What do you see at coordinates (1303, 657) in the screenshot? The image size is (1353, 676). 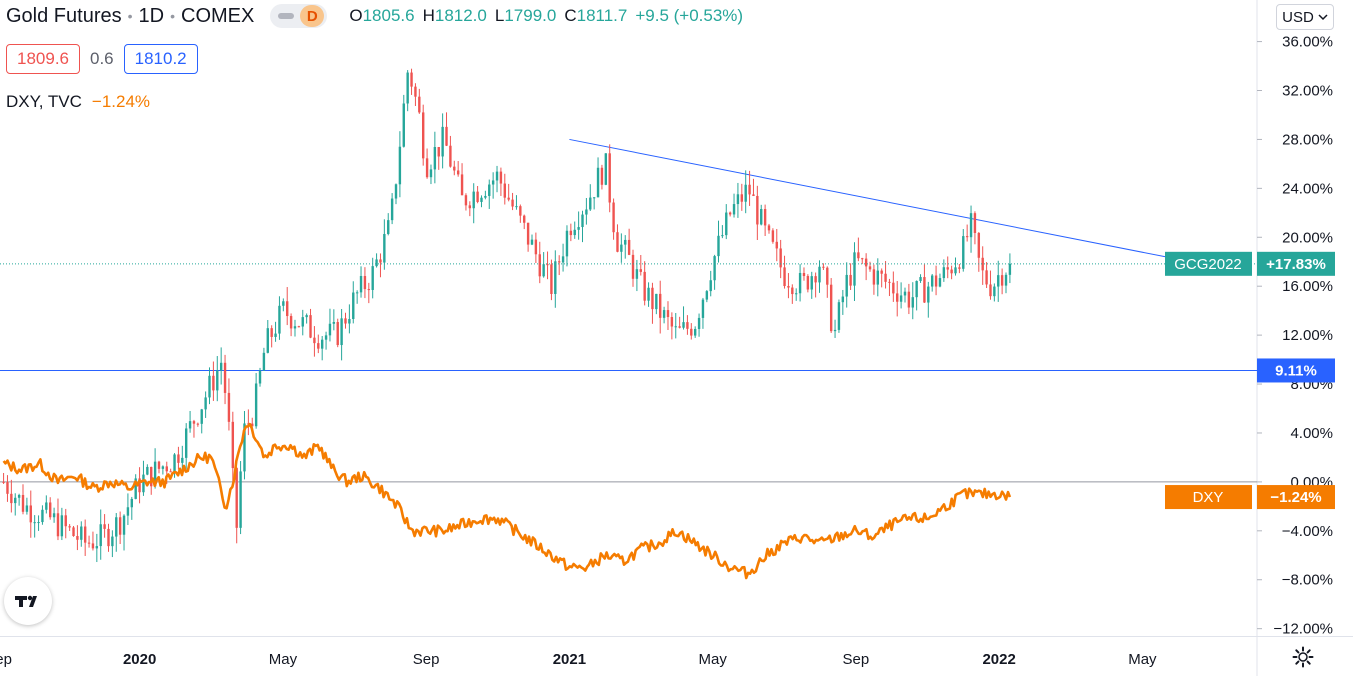 I see `gear-icon` at bounding box center [1303, 657].